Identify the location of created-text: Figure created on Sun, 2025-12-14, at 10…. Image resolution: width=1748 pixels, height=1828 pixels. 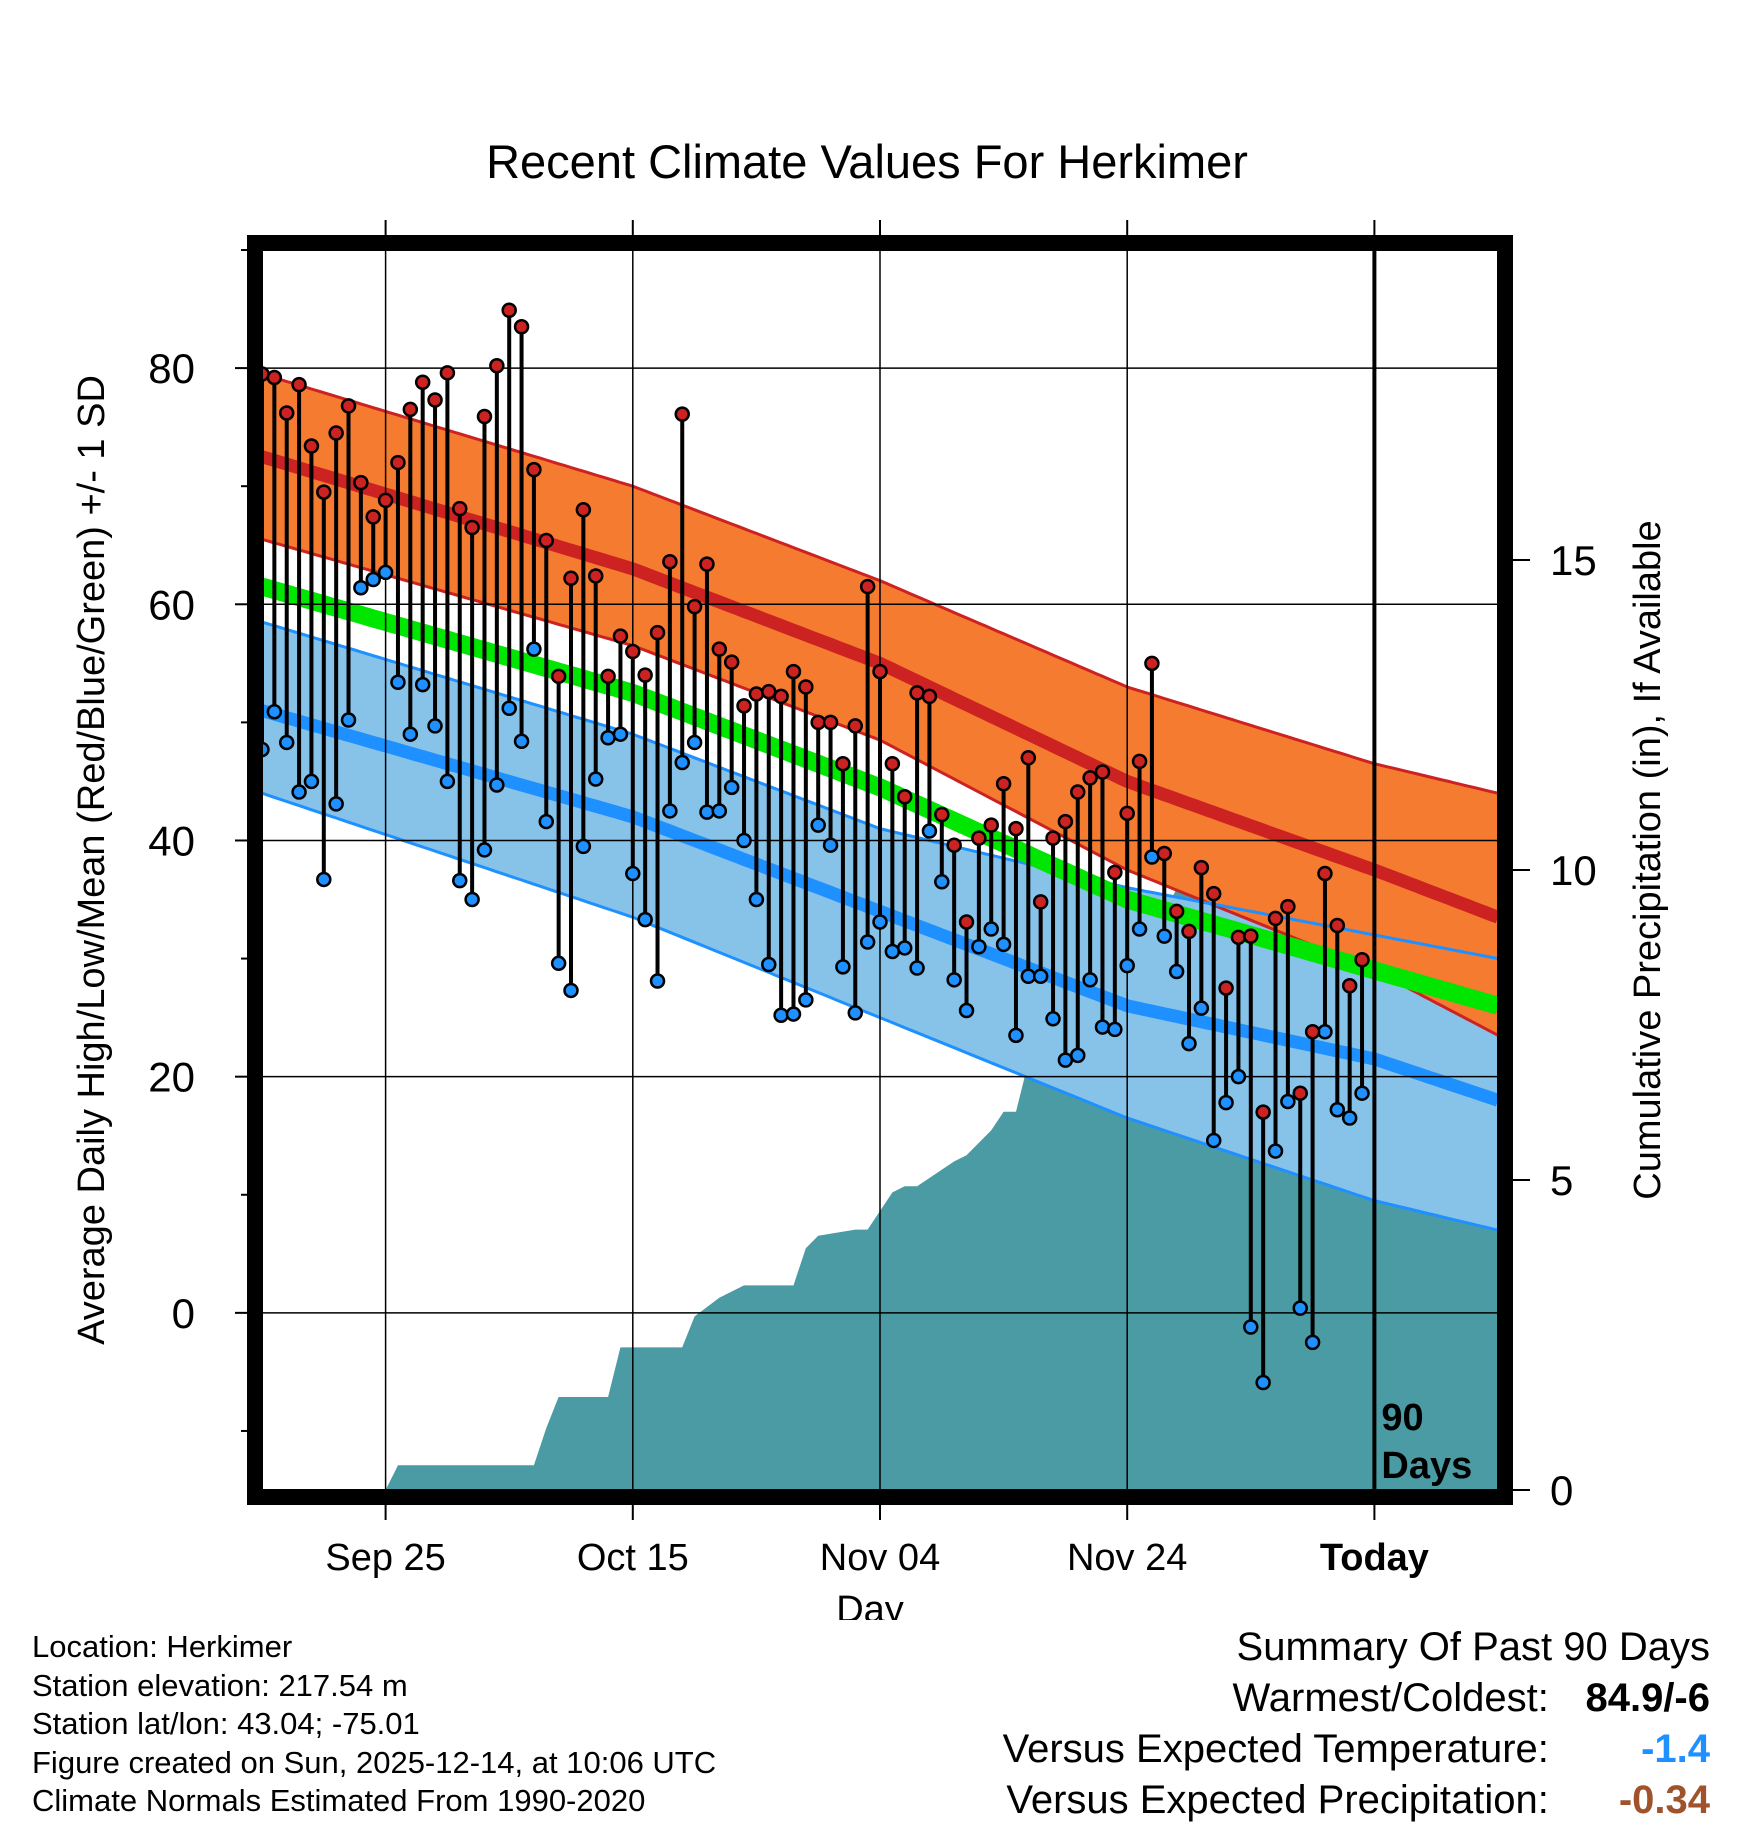
(374, 1762).